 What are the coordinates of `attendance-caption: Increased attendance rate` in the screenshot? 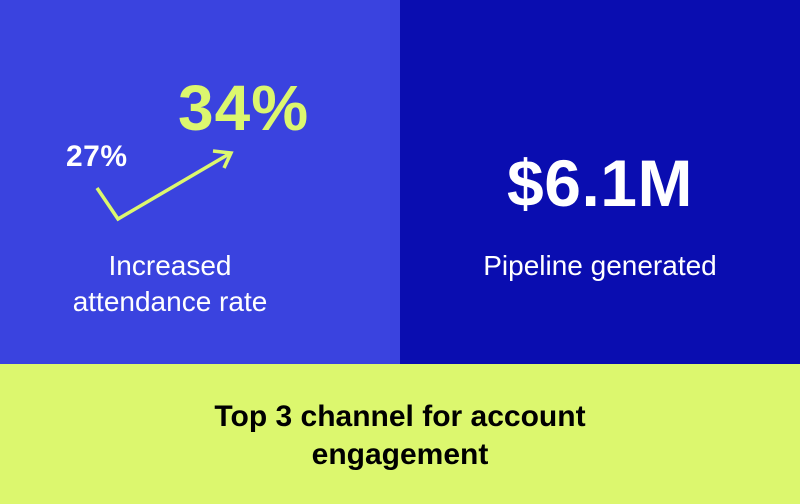 It's located at (170, 284).